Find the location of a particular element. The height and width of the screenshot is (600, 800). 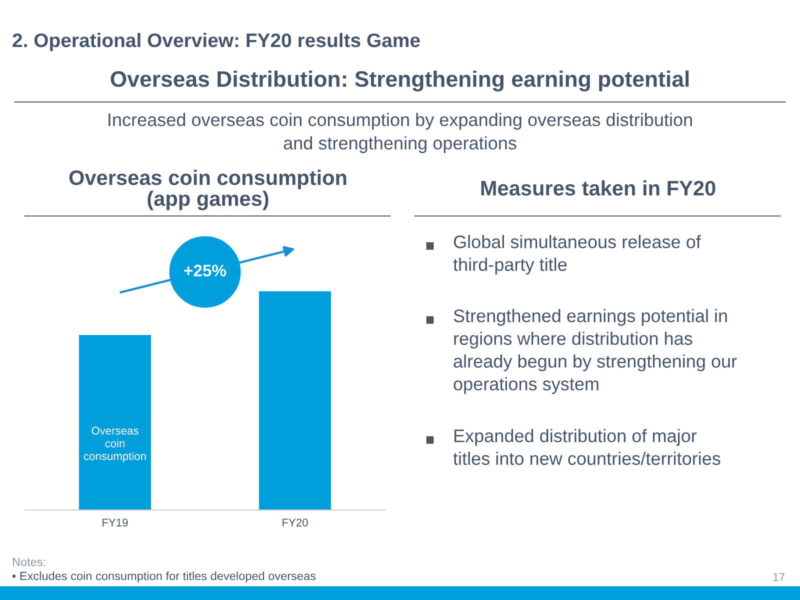

text: 2. Operational Overview: FY20 results Game is located at coordinates (216, 42).